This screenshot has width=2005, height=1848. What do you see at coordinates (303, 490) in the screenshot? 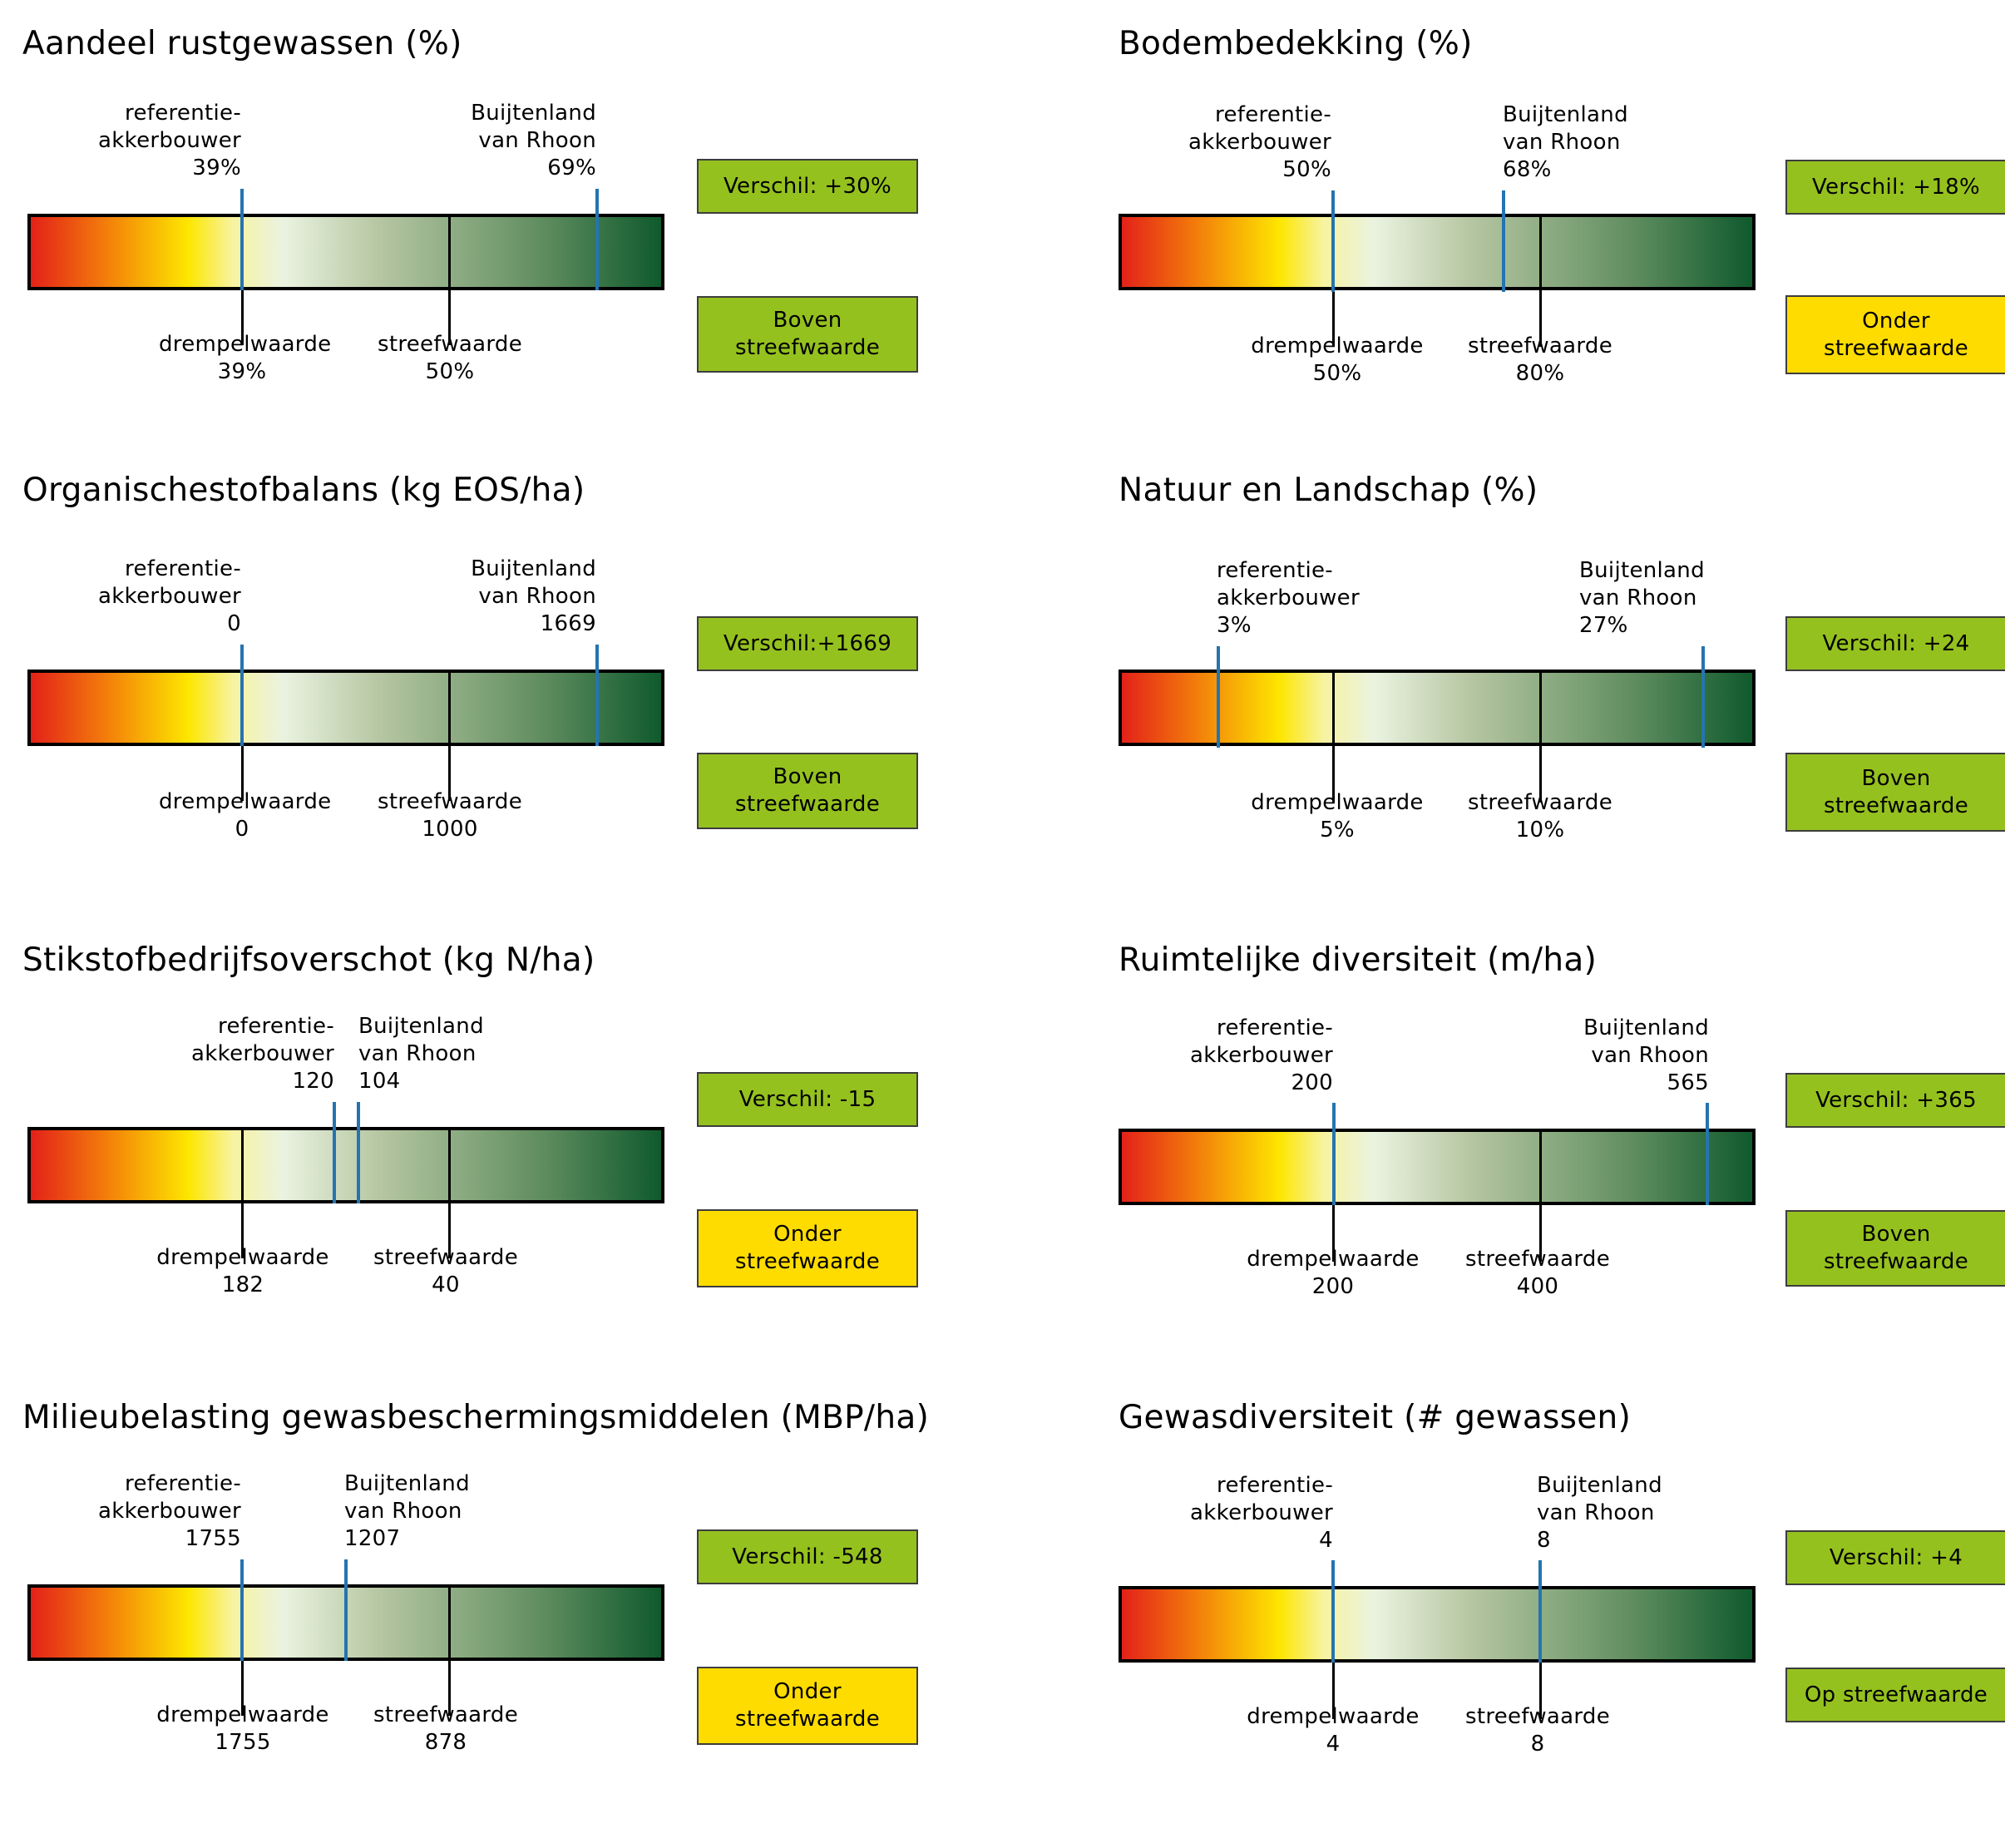
I see `panel-title: Organischestofbalans (kg EOS/ha)` at bounding box center [303, 490].